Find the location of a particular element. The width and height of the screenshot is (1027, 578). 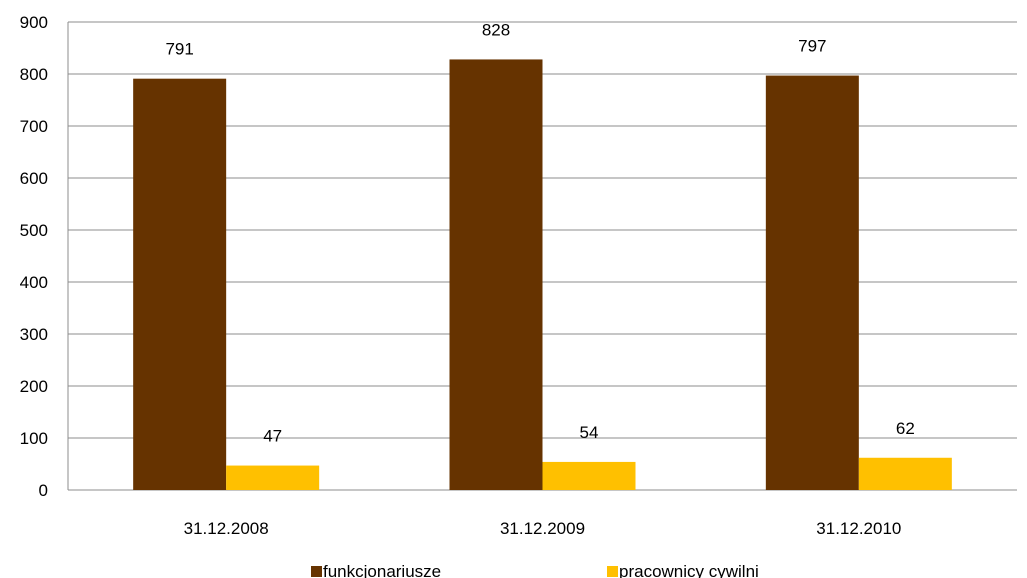

data-label: 62 is located at coordinates (905, 428).